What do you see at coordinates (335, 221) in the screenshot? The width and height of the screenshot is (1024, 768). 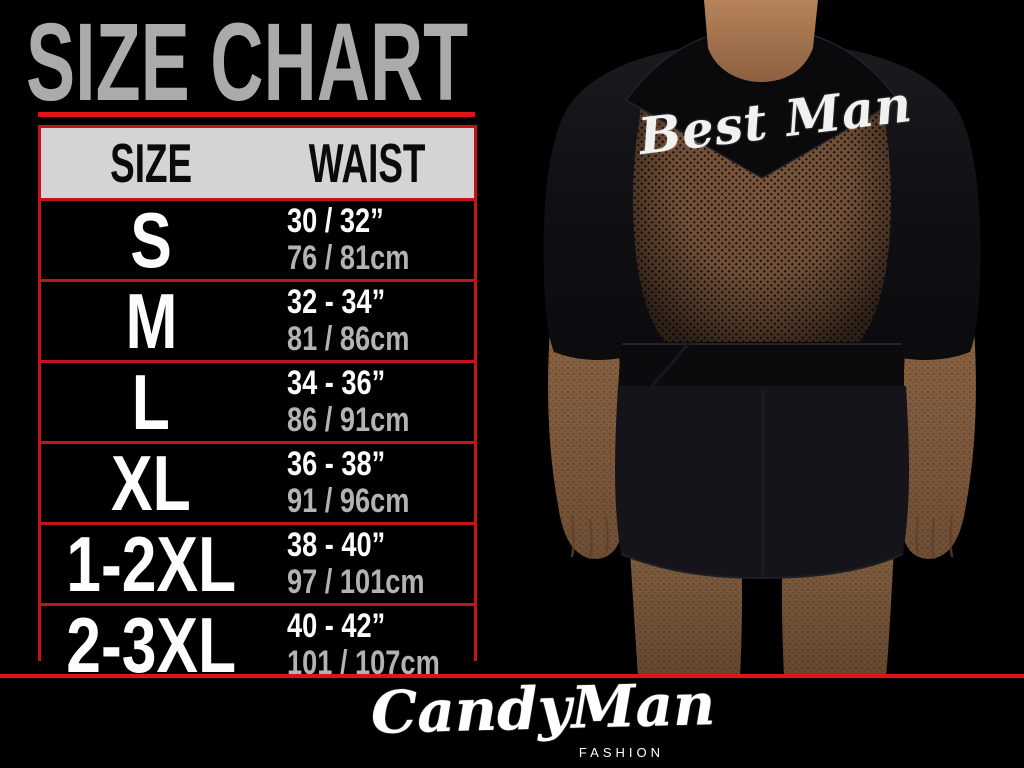 I see `waist-inches: 30 / 32”` at bounding box center [335, 221].